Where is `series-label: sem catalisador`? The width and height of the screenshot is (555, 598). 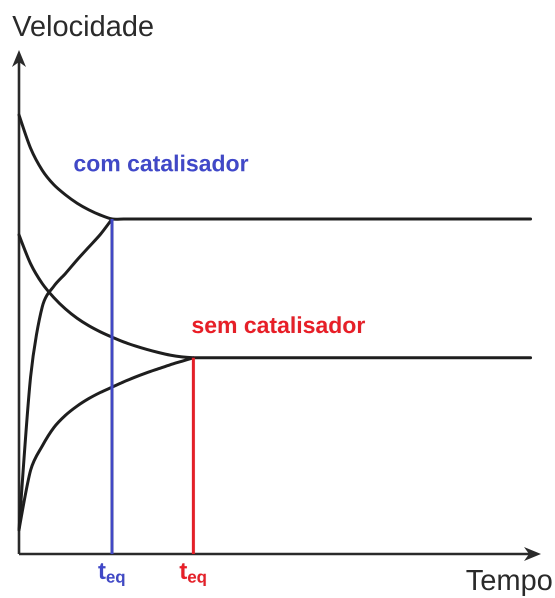
series-label: sem catalisador is located at coordinates (278, 325).